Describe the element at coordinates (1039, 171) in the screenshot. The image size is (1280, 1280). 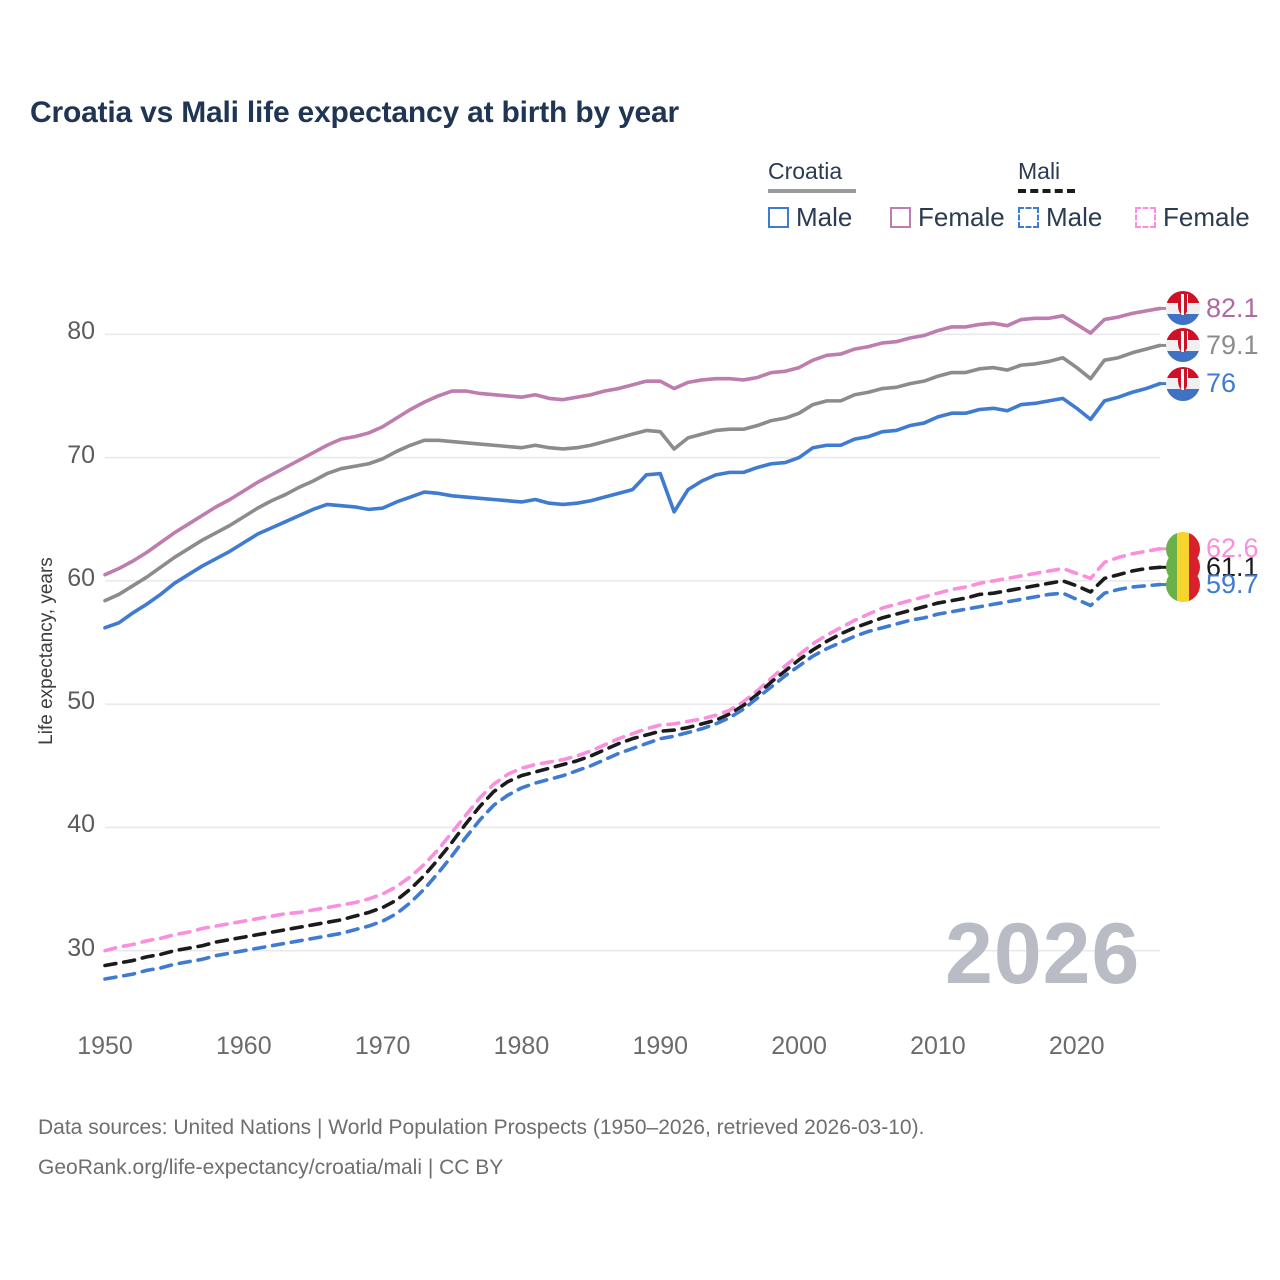
I see `legend-group-mali: Mali` at that location.